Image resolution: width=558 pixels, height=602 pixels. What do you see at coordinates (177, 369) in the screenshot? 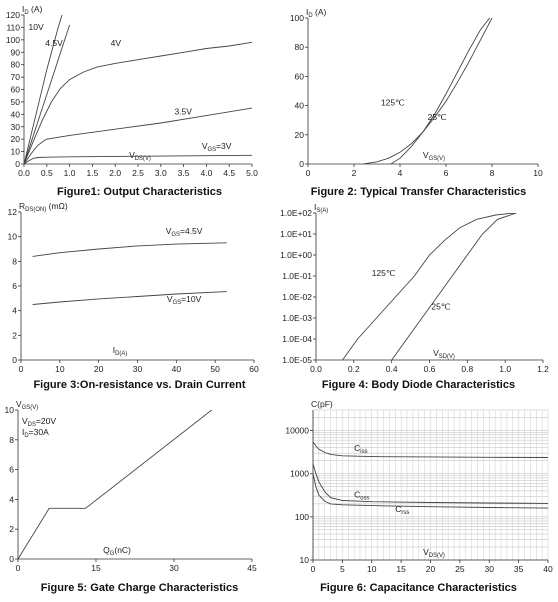
I see `x-tick-label: 40` at bounding box center [177, 369].